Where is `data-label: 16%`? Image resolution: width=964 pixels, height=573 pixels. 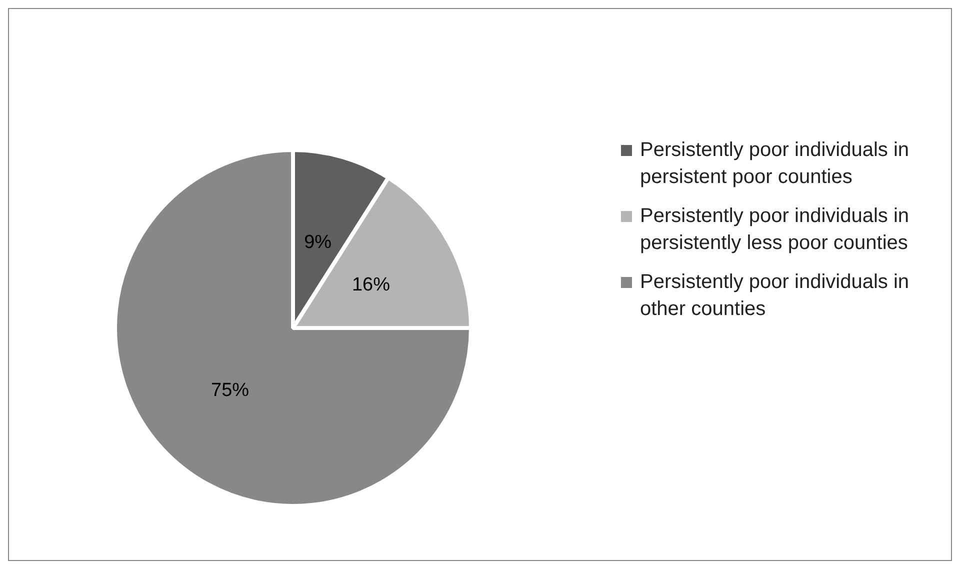 data-label: 16% is located at coordinates (371, 285).